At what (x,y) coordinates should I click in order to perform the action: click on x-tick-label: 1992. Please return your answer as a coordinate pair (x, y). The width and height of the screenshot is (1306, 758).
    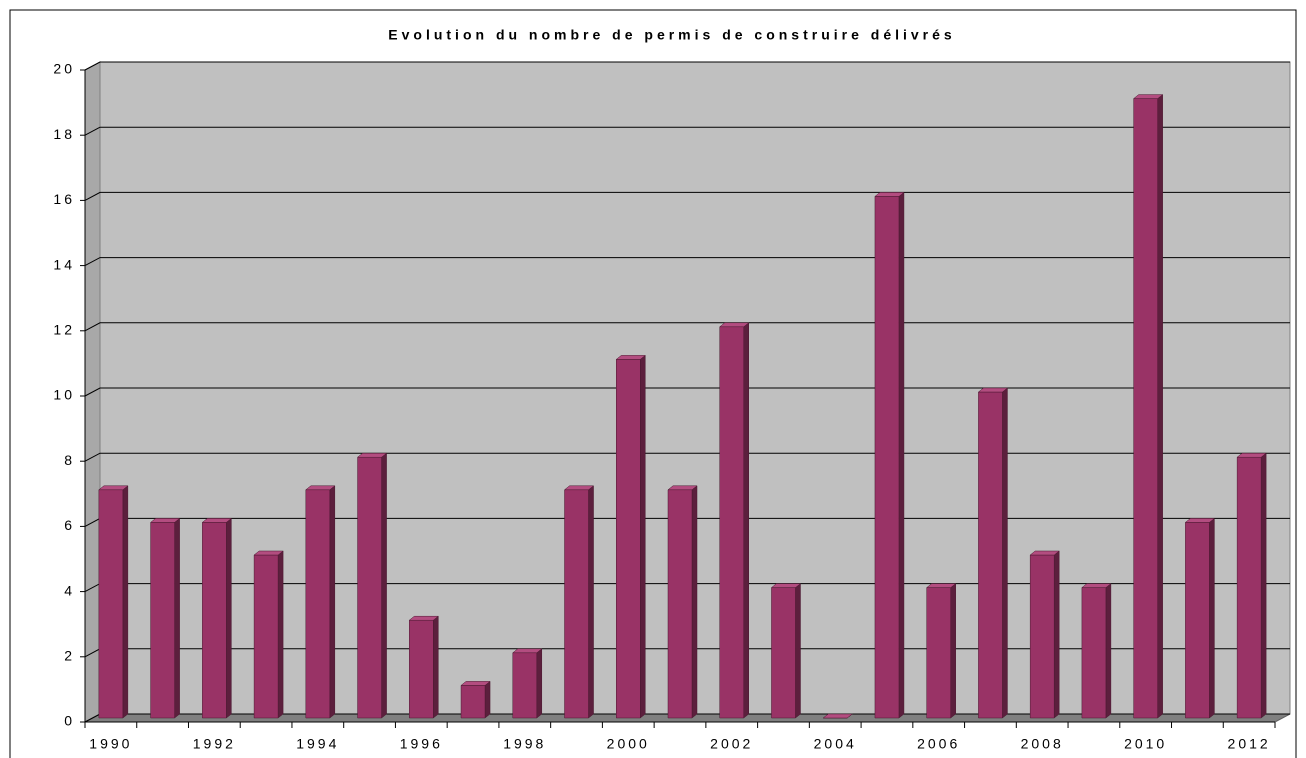
    Looking at the image, I should click on (214, 744).